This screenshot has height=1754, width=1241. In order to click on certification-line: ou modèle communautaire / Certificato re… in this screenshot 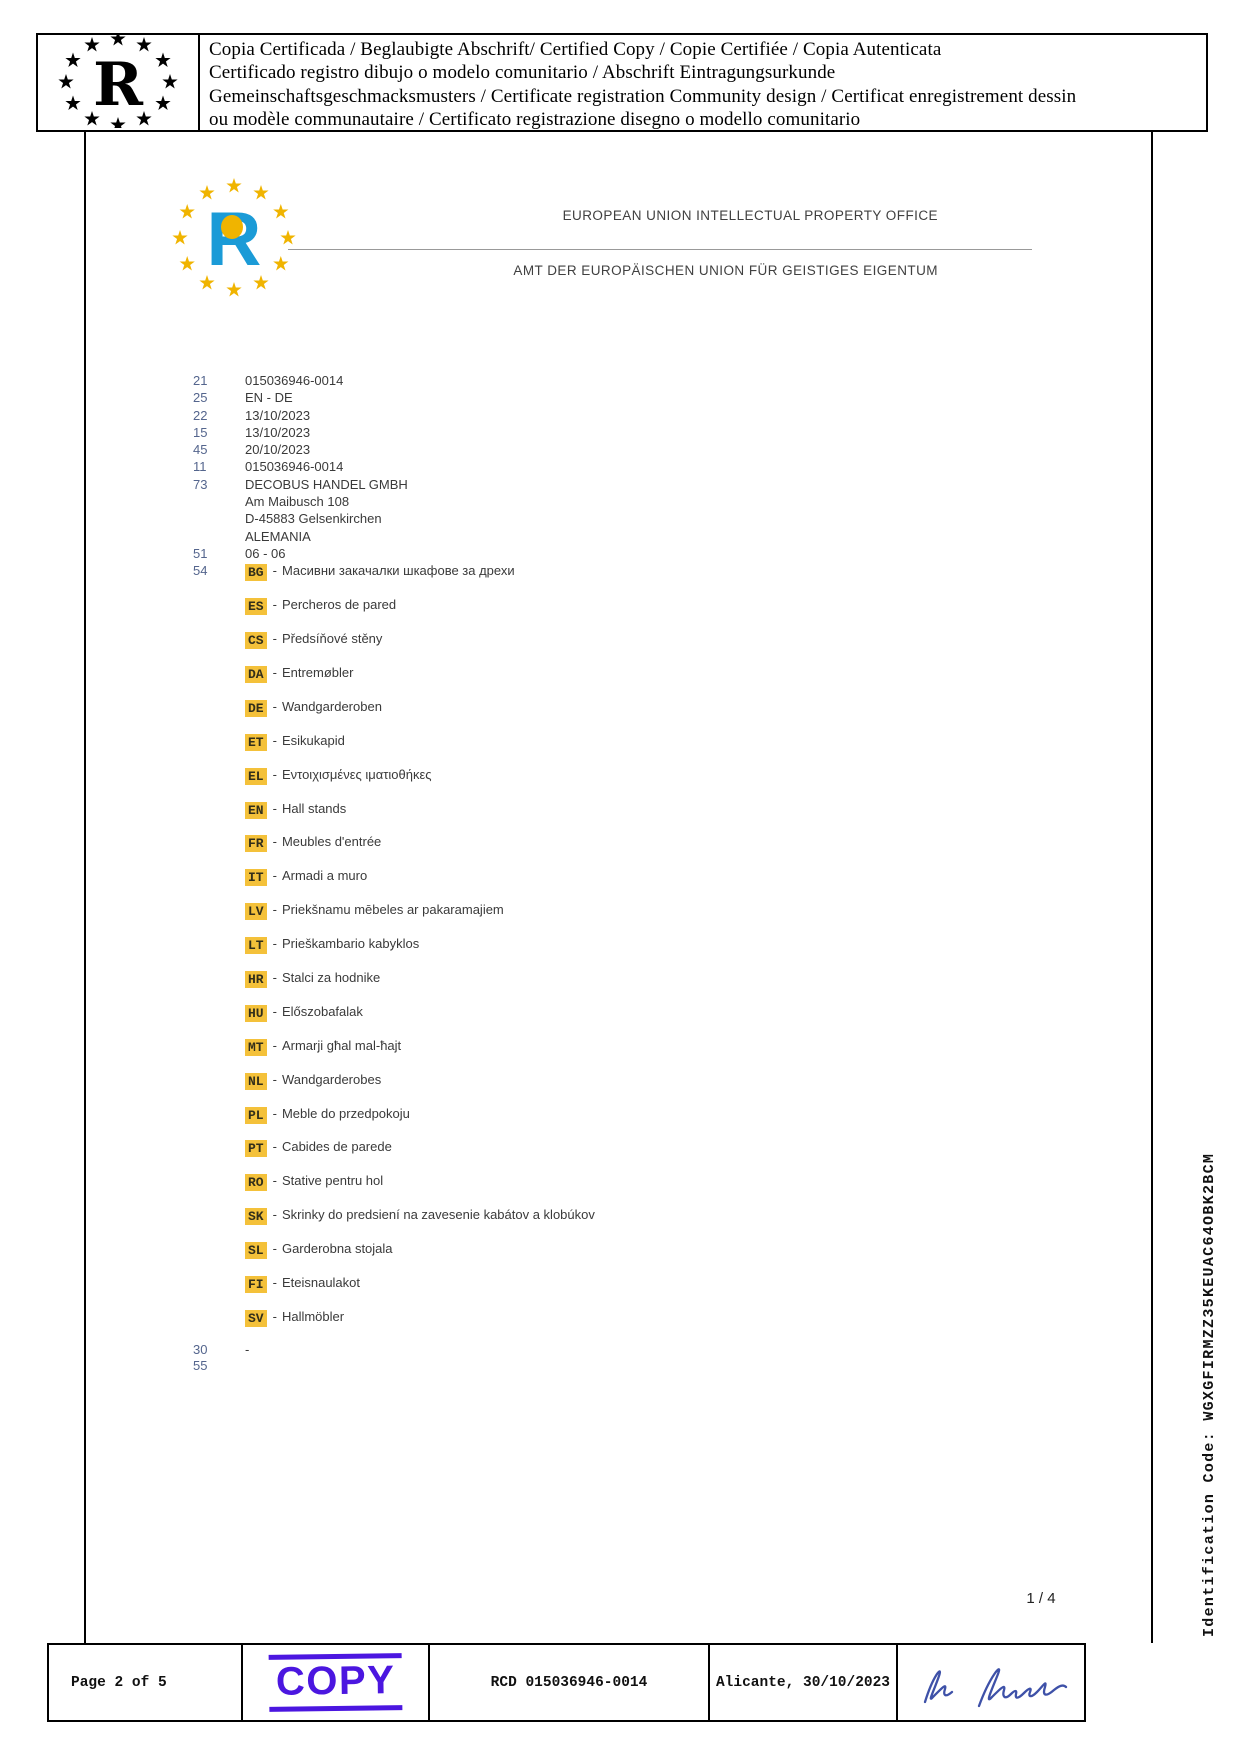, I will do `click(535, 120)`.